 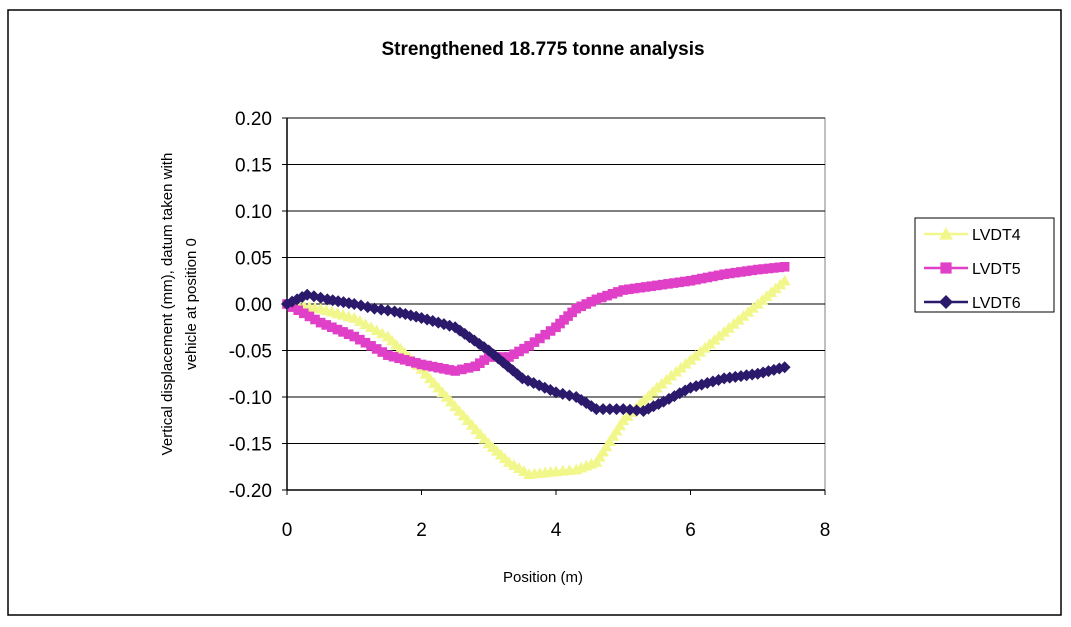 What do you see at coordinates (825, 530) in the screenshot?
I see `x-tick-label: 8` at bounding box center [825, 530].